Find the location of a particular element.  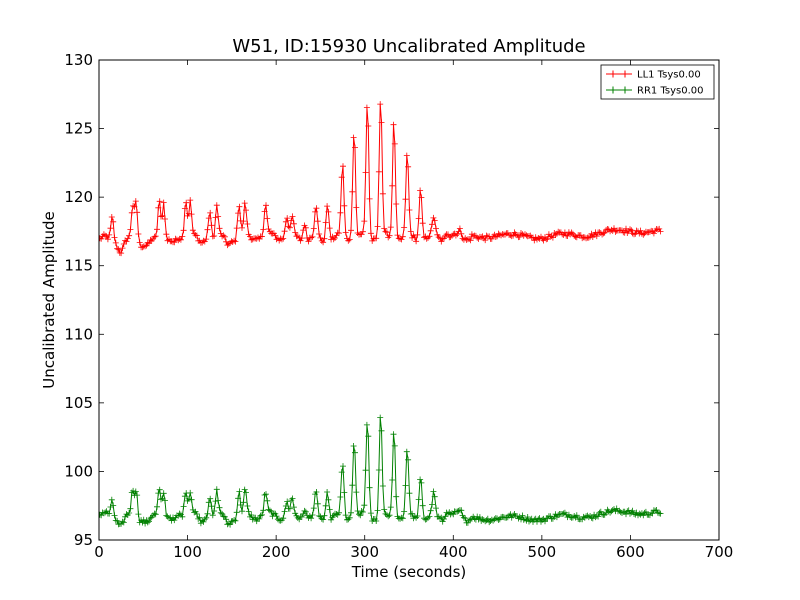

y-tick-label: 130 is located at coordinates (78, 60).